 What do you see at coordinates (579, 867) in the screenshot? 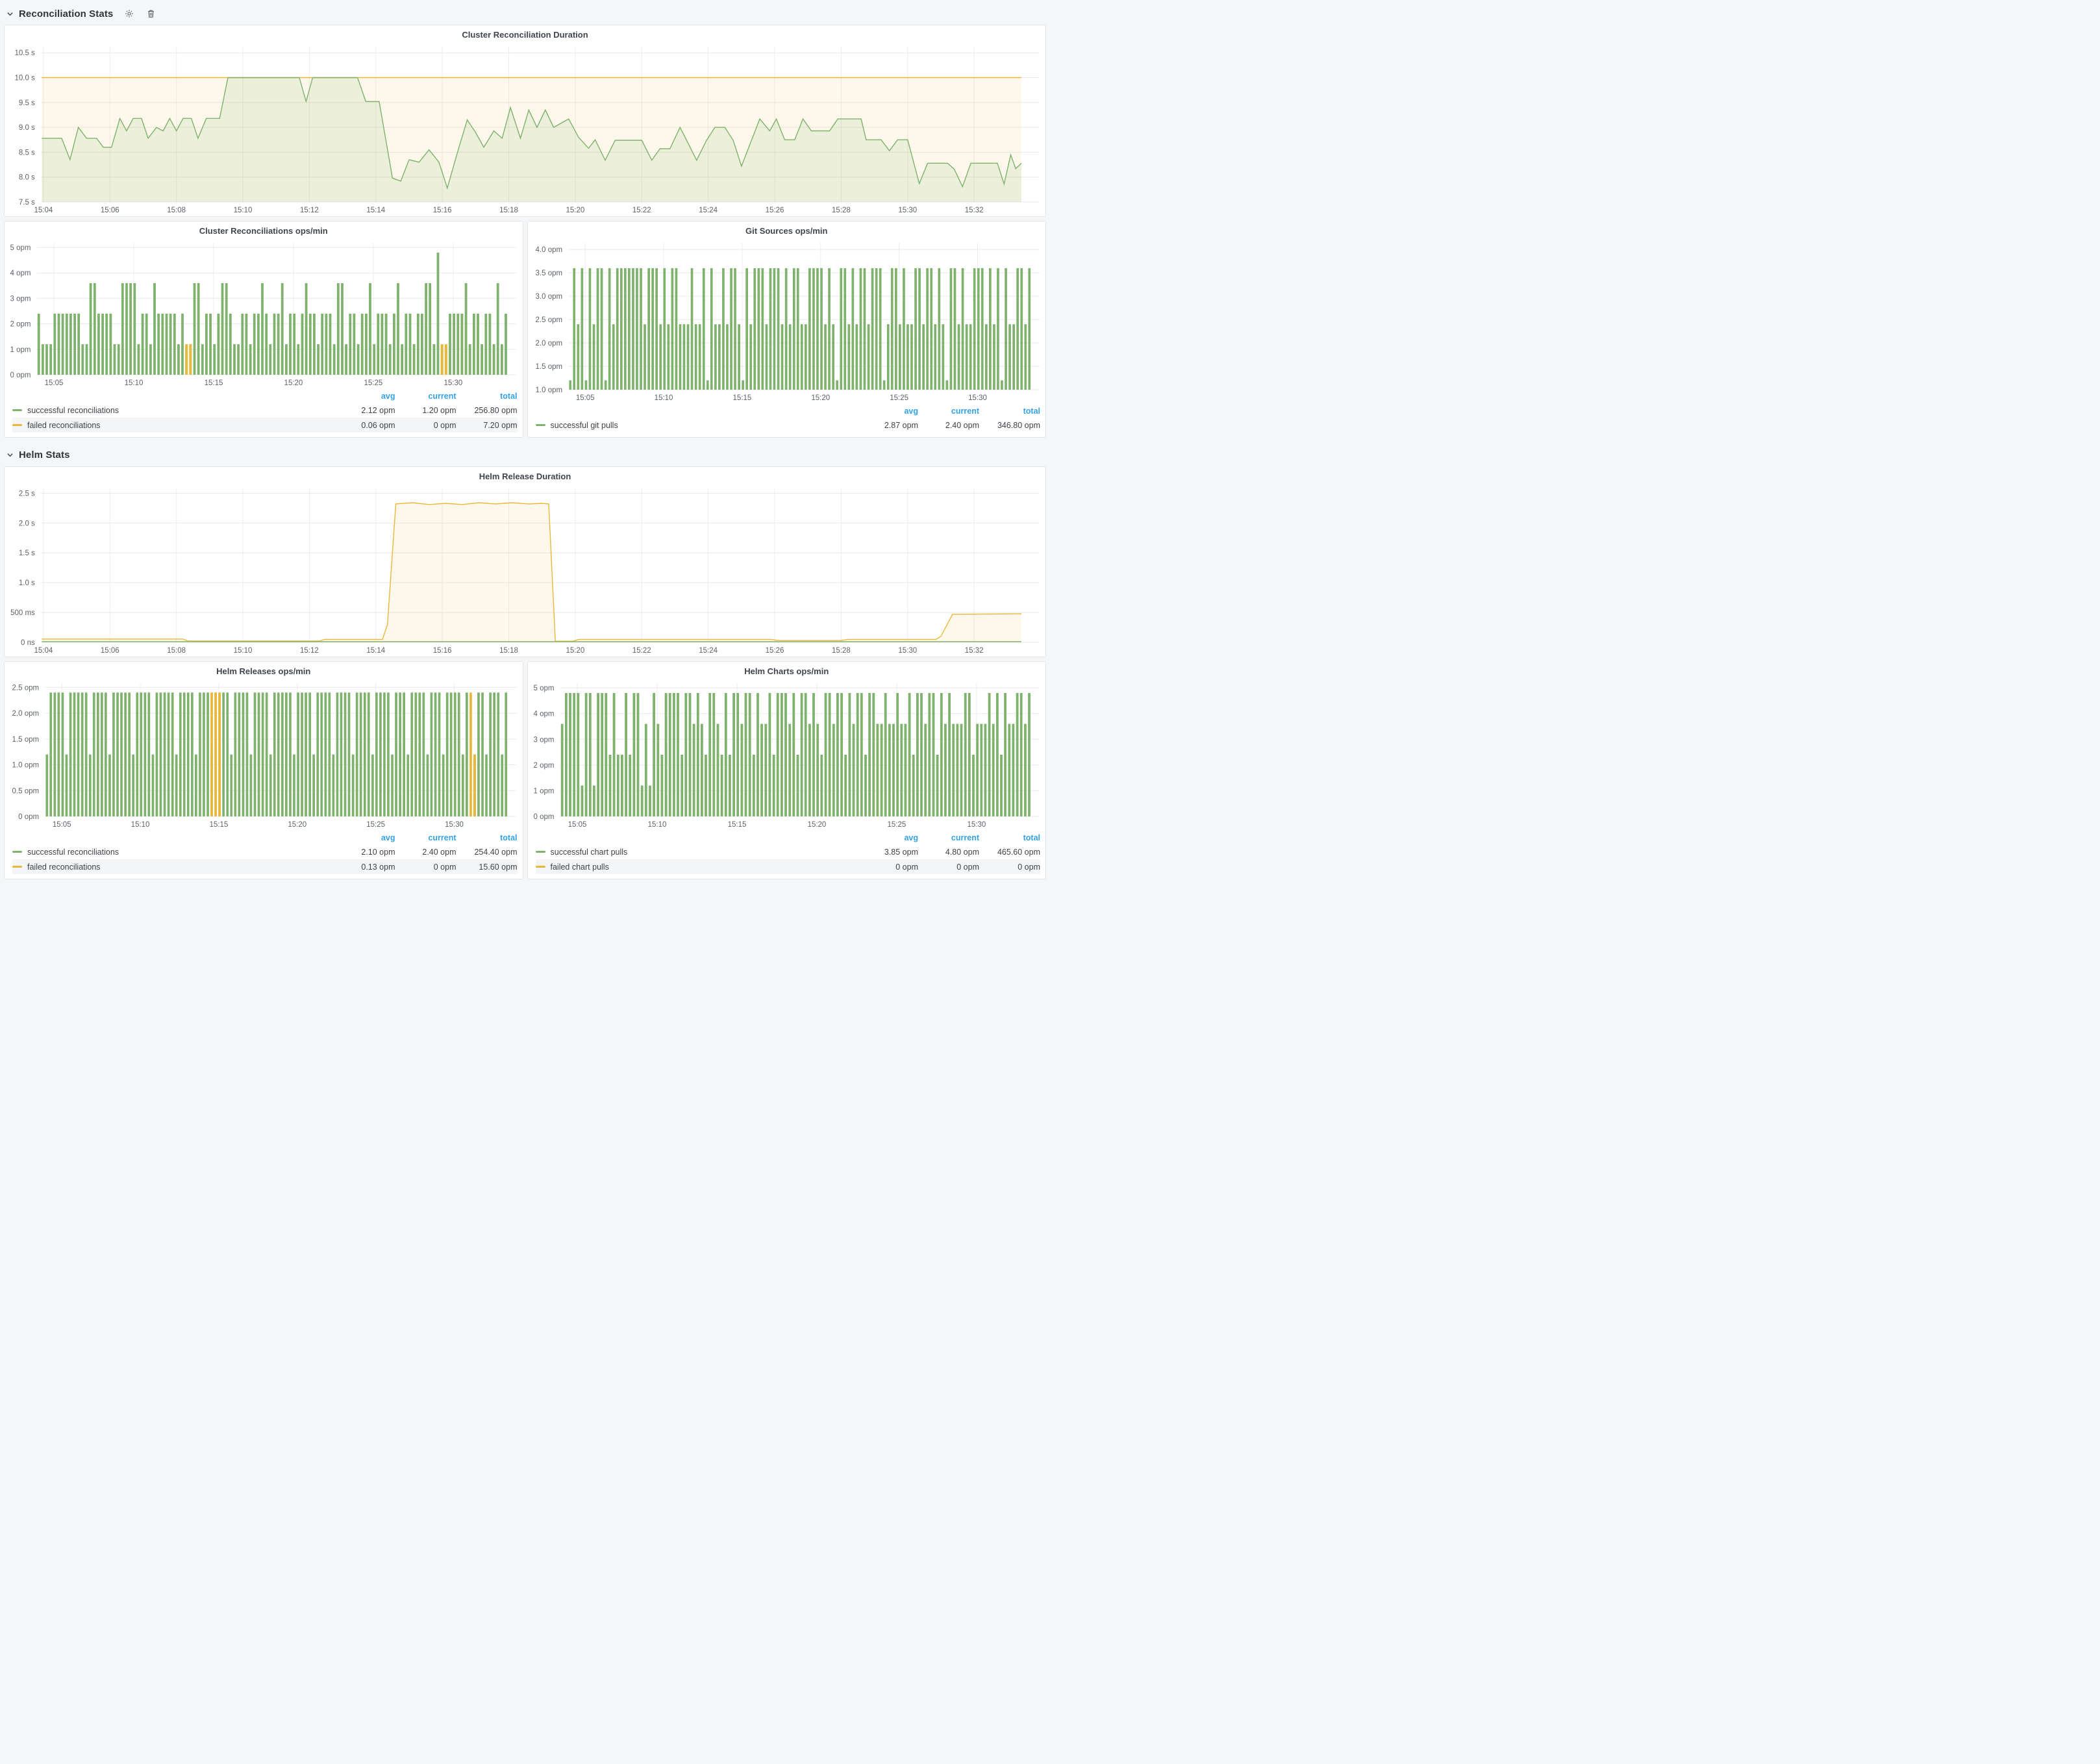
I see `series-name: failed chart pulls` at bounding box center [579, 867].